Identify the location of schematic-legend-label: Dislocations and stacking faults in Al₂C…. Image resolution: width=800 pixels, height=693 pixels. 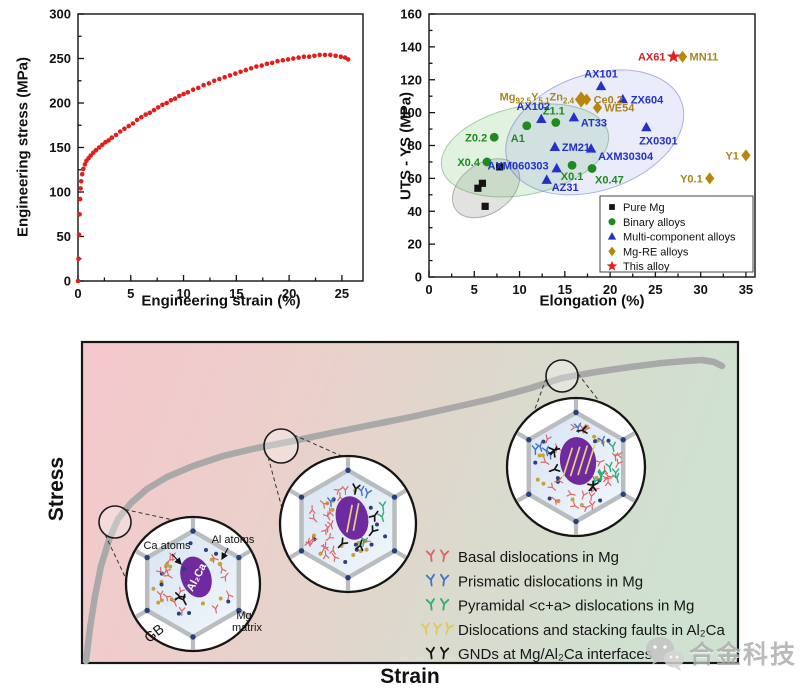
(591, 630).